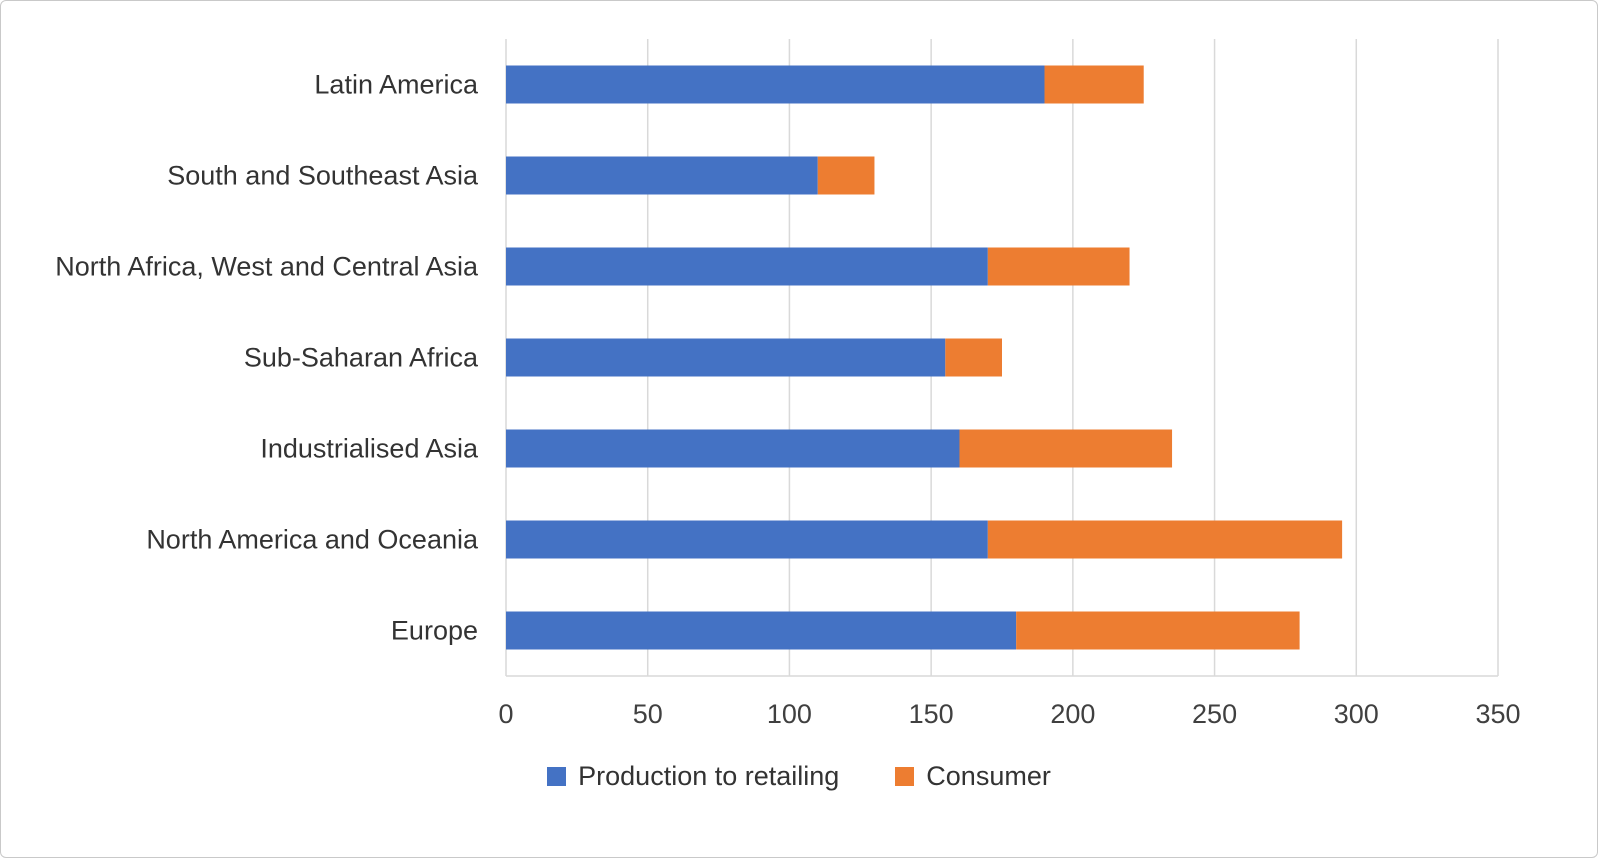 This screenshot has height=860, width=1600. I want to click on legend-item-production: Production to retailing, so click(693, 776).